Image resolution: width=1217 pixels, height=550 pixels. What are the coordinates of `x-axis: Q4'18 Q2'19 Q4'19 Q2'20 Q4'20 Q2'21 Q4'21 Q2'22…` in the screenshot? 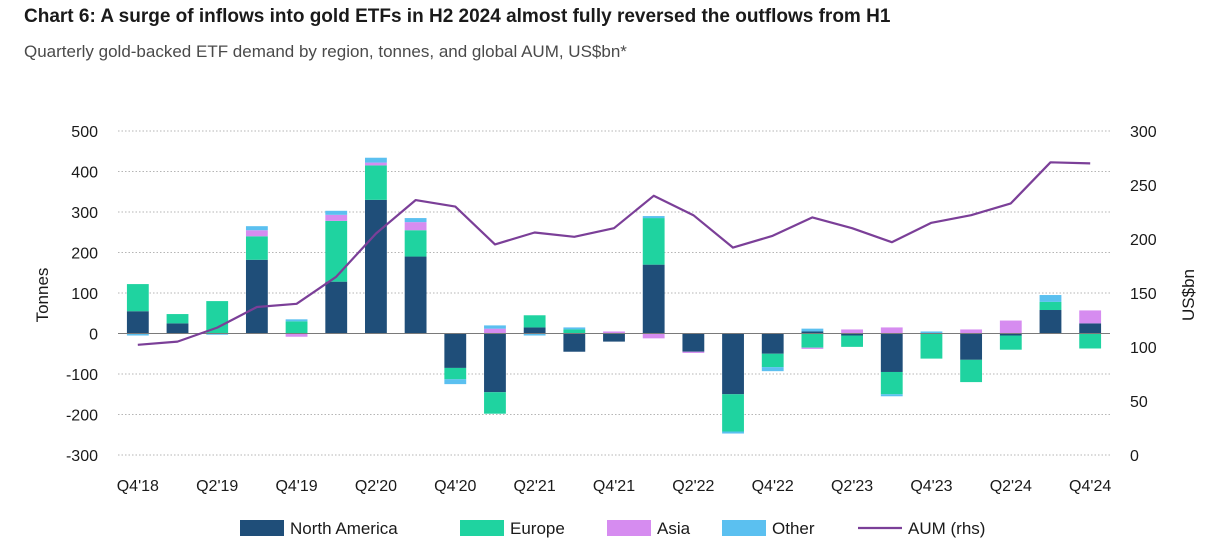 It's located at (614, 486).